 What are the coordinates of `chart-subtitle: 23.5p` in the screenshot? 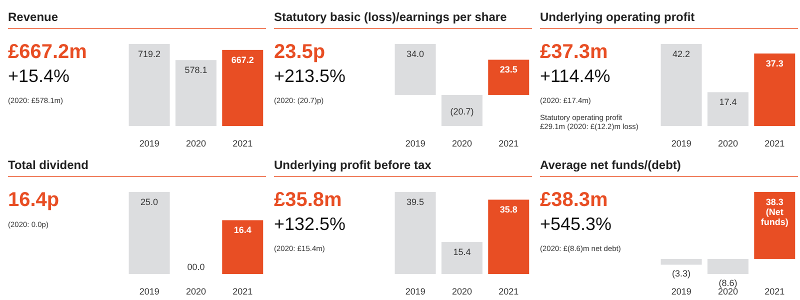 It's located at (300, 52).